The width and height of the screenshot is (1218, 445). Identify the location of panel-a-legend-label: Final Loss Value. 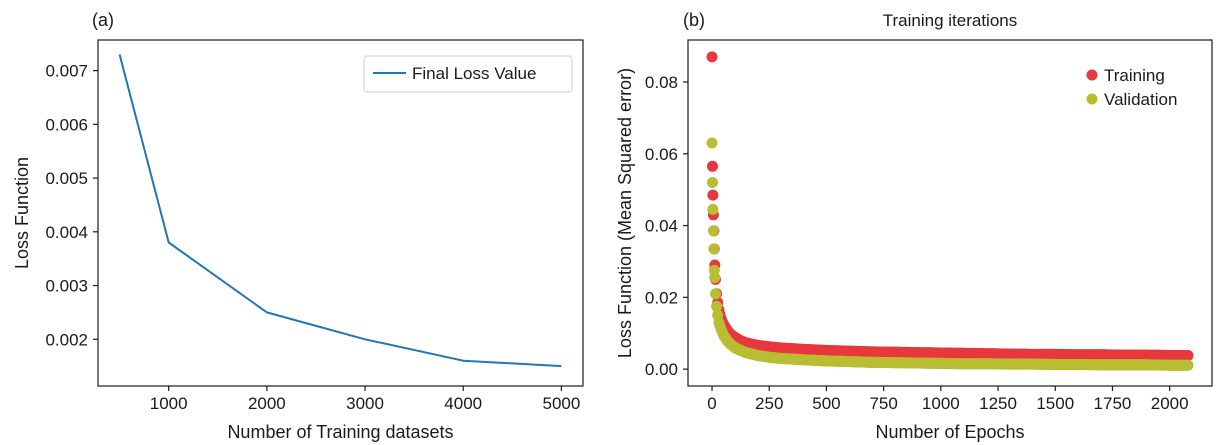
(474, 73).